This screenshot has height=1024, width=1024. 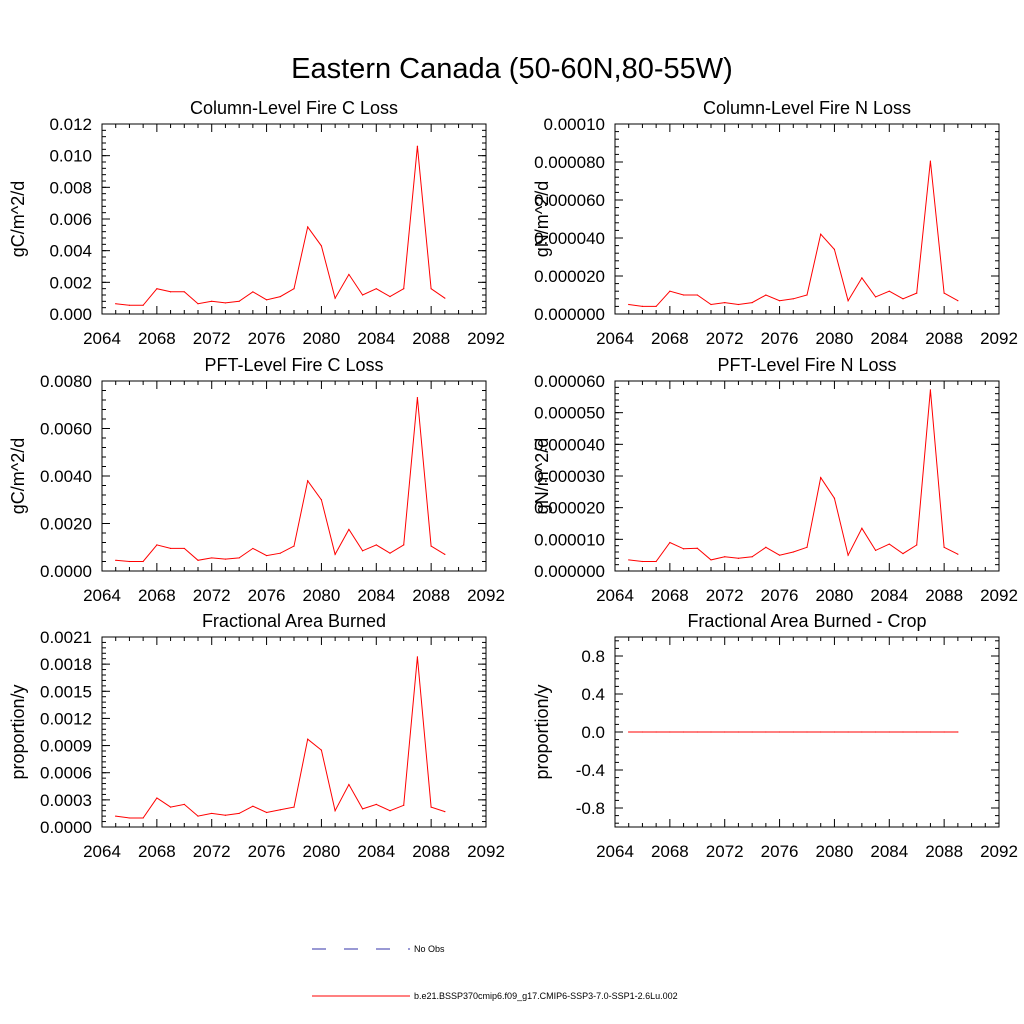 I want to click on y-tick-label: 0.0021, so click(x=66, y=637).